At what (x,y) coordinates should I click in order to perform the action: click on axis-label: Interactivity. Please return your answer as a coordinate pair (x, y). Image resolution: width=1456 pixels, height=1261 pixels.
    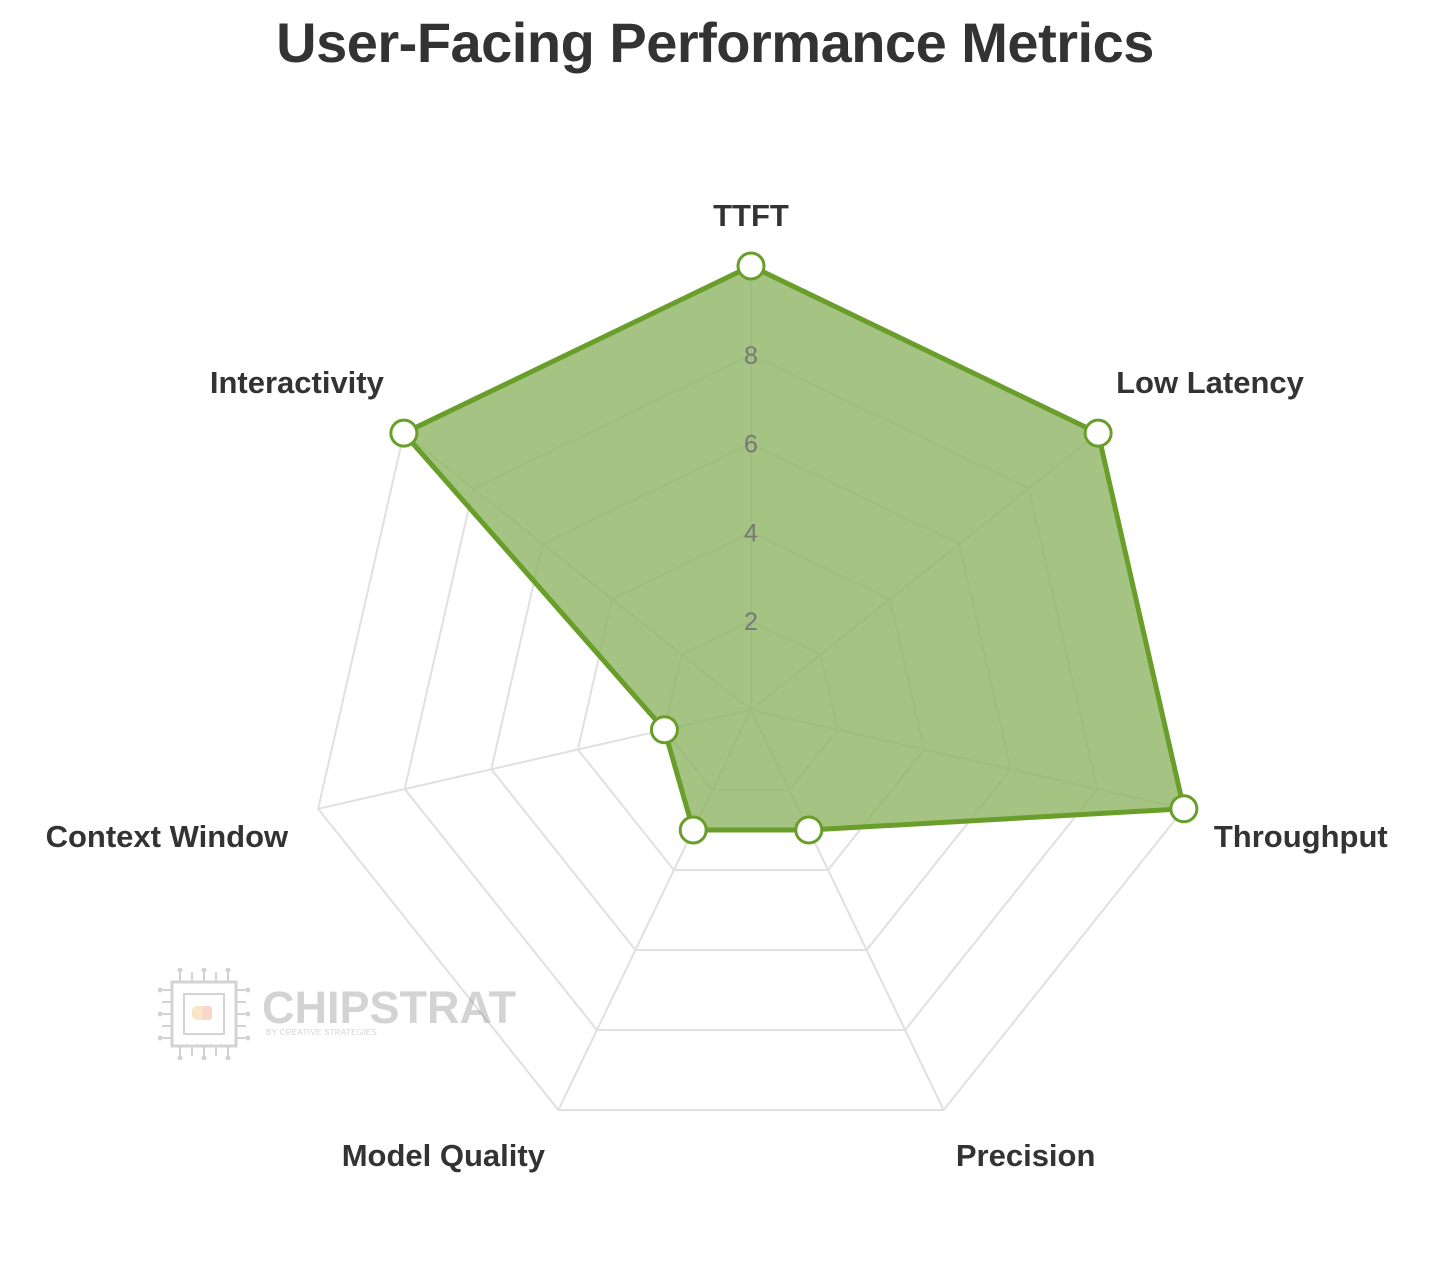
    Looking at the image, I should click on (297, 382).